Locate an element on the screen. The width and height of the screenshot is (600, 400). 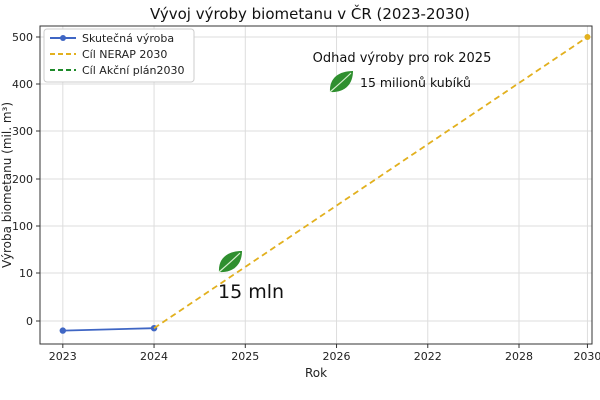
series-point is located at coordinates (63, 330).